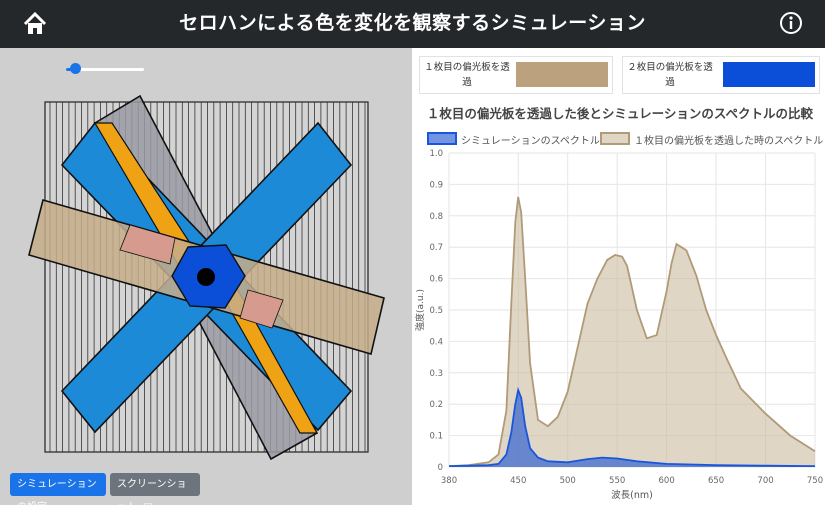 This screenshot has height=519, width=825. Describe the element at coordinates (436, 154) in the screenshot. I see `y-tick-label: 1.0` at that location.